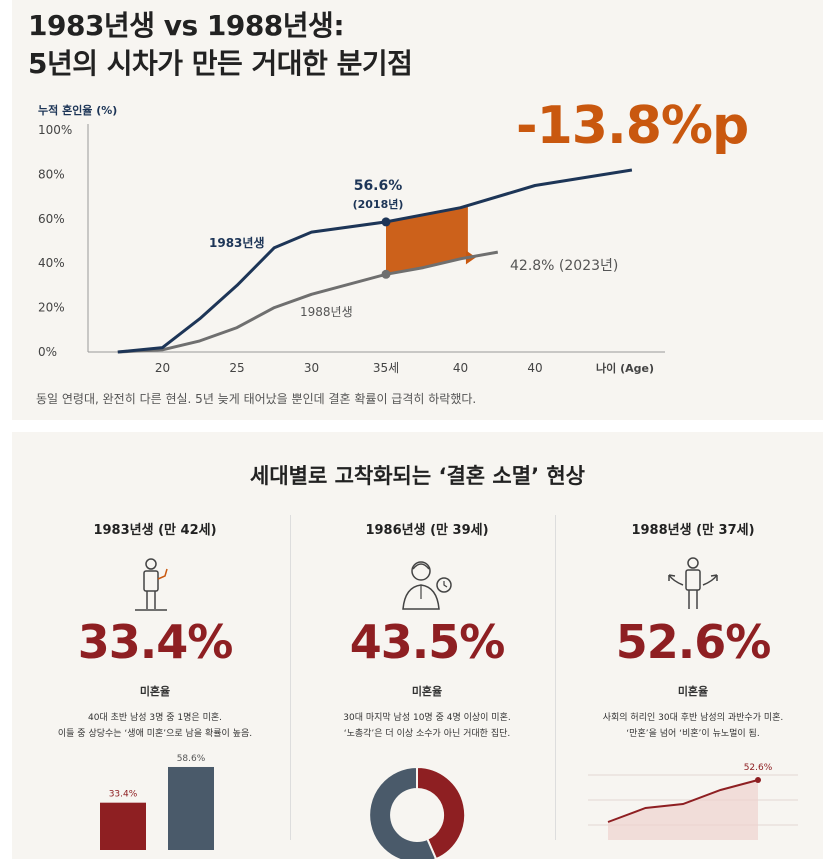 The width and height of the screenshot is (835, 859). What do you see at coordinates (683, 801) in the screenshot?
I see `trend-line` at bounding box center [683, 801].